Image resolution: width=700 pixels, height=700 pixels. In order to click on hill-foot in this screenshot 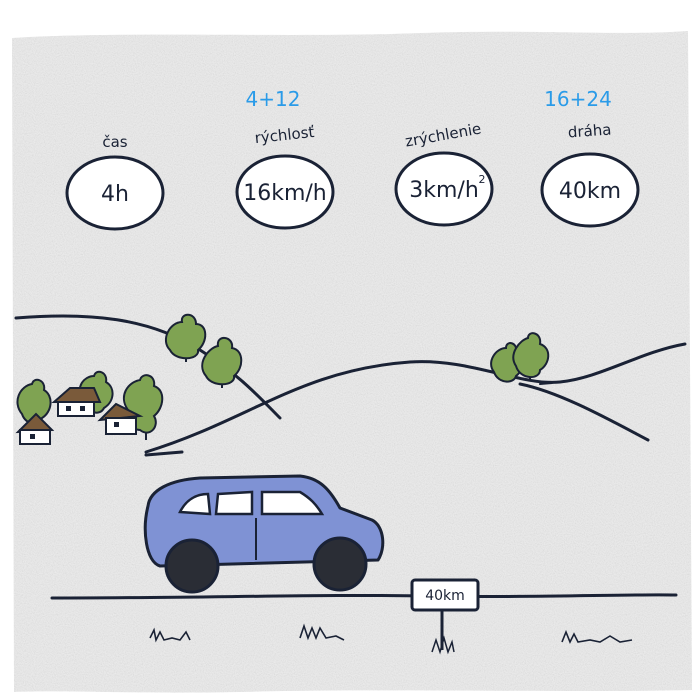, I will do `click(164, 453)`.